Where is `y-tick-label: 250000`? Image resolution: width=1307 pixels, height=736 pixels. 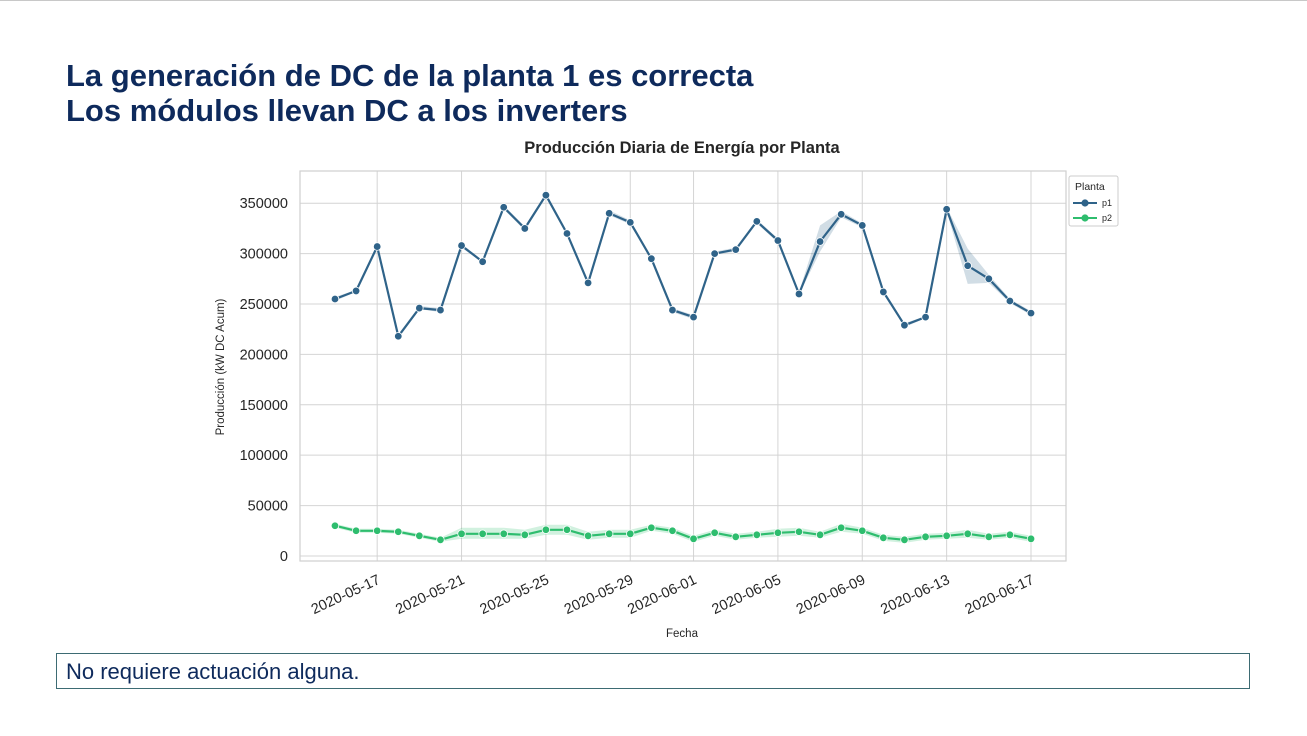
y-tick-label: 250000 is located at coordinates (264, 305).